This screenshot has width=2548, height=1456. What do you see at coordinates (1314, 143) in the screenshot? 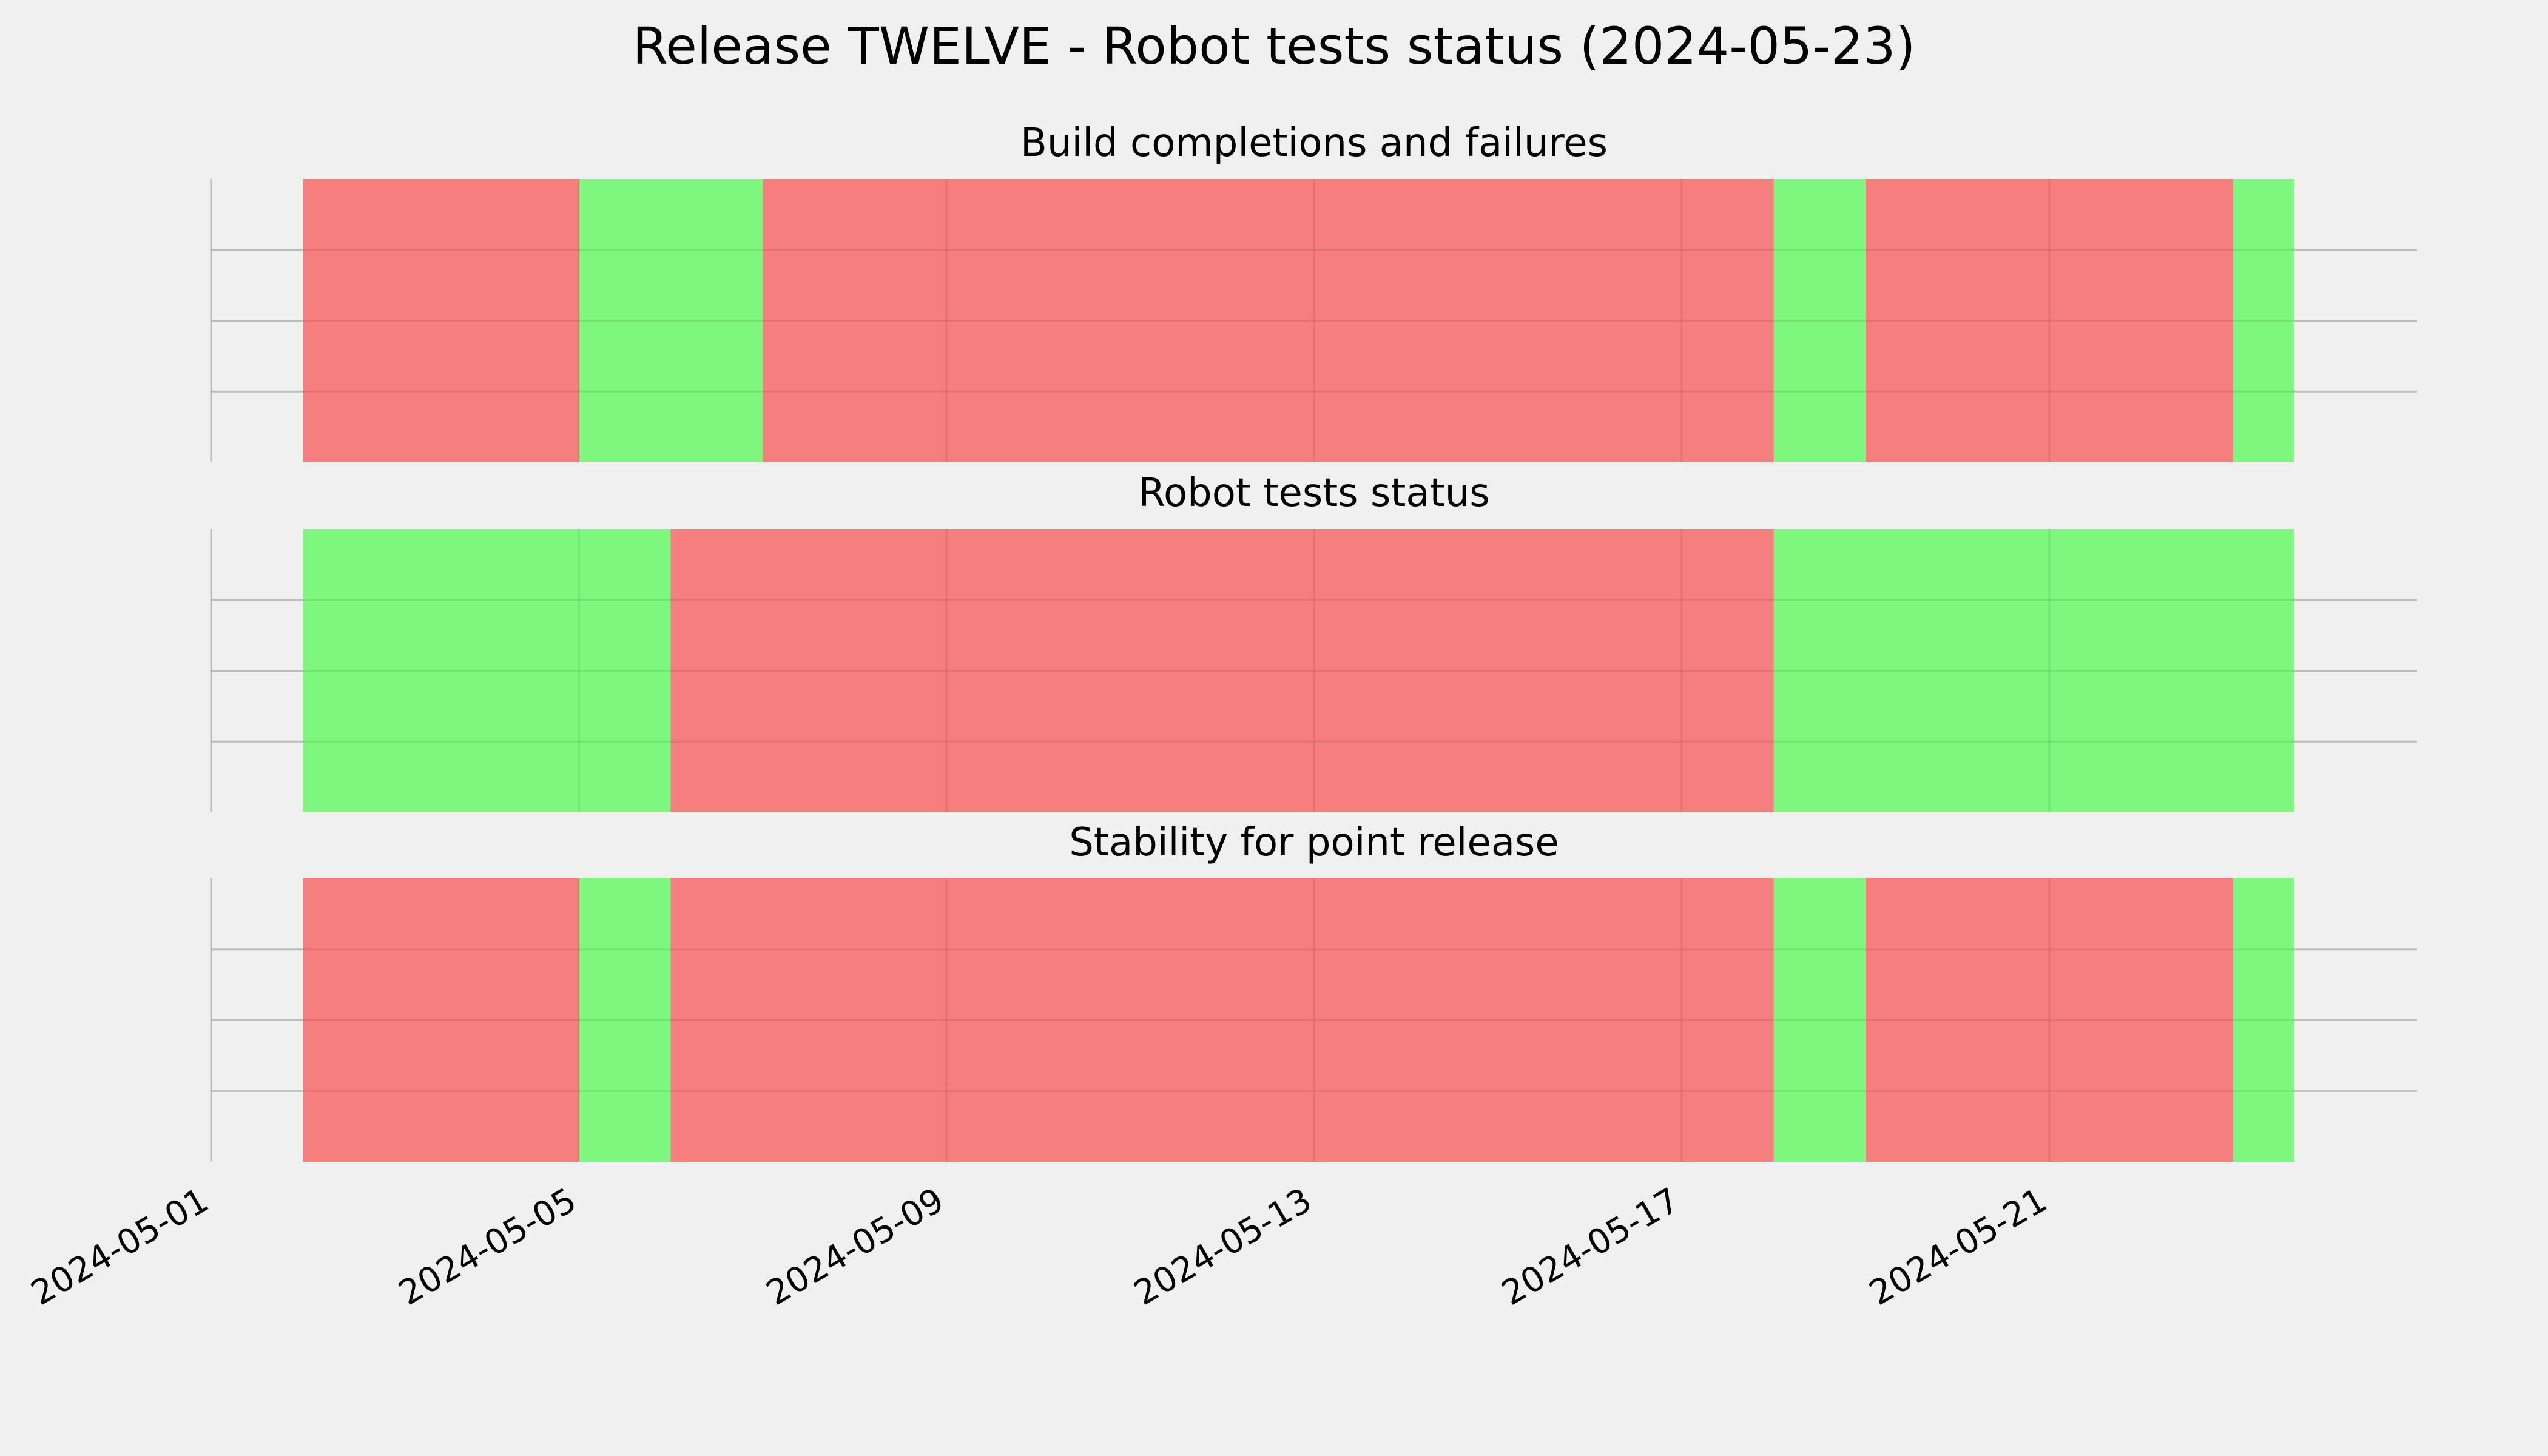
I see `panel-title: Build completions and failures` at bounding box center [1314, 143].